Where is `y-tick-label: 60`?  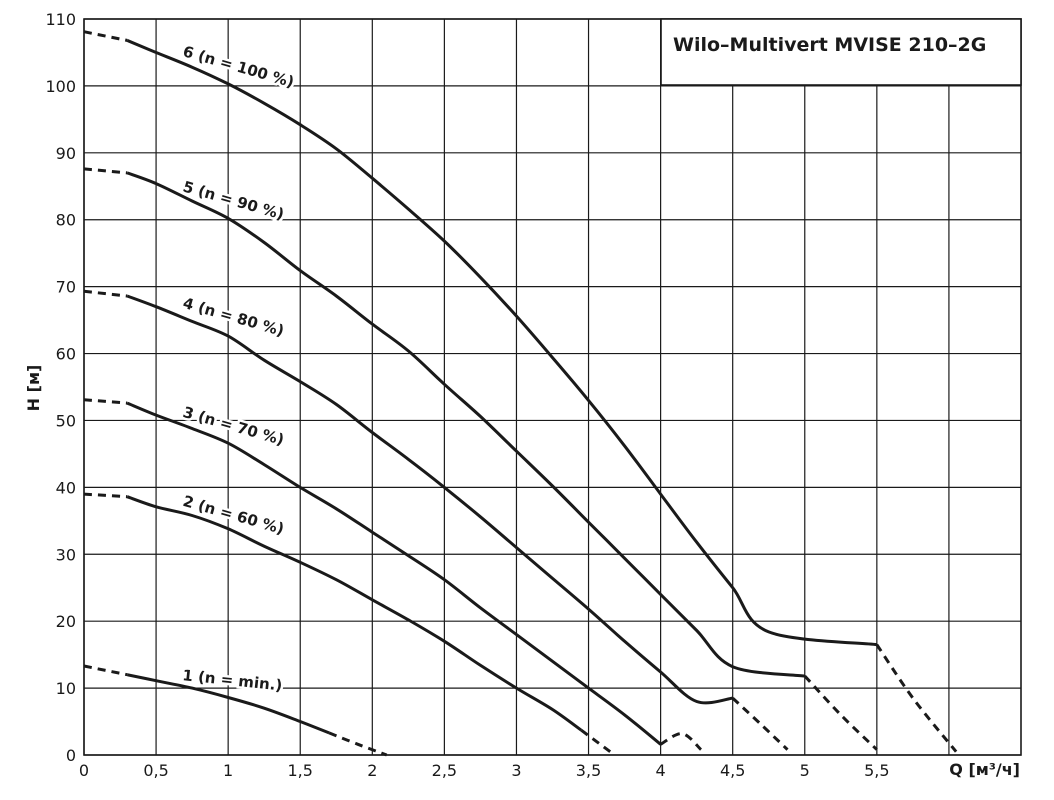
y-tick-label: 60 is located at coordinates (66, 354).